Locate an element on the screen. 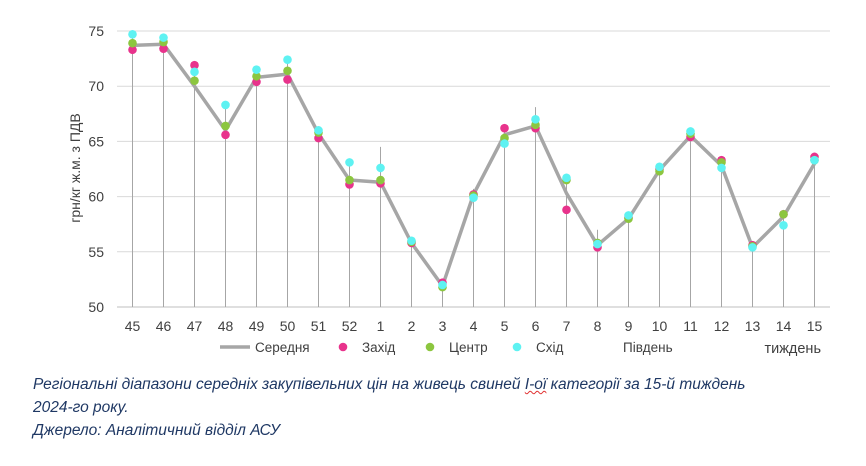  x-tick-14: 14 is located at coordinates (784, 326).